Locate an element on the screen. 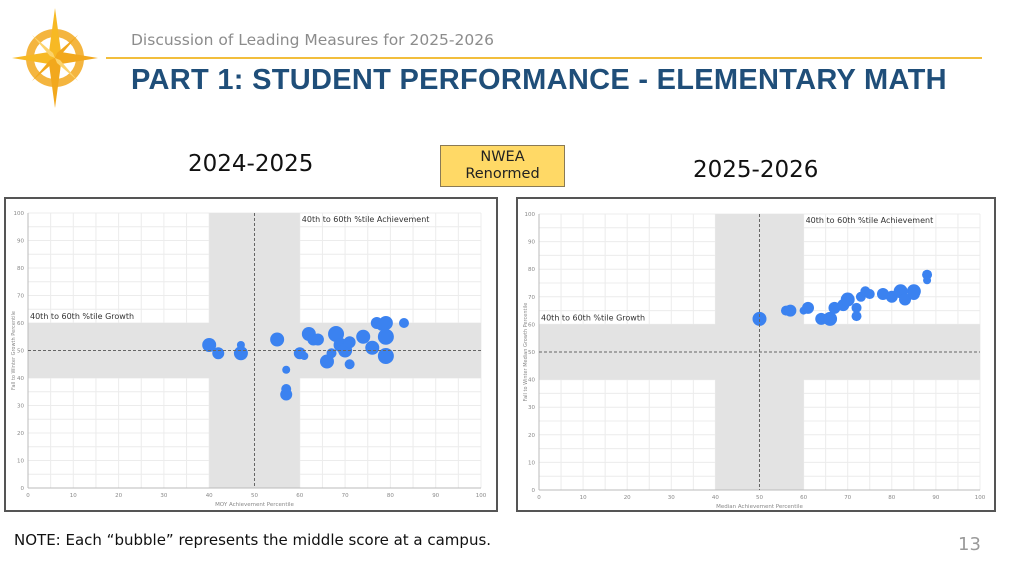 The width and height of the screenshot is (1024, 576). nwea-renormed-badge: NWEA Renormed is located at coordinates (502, 166).